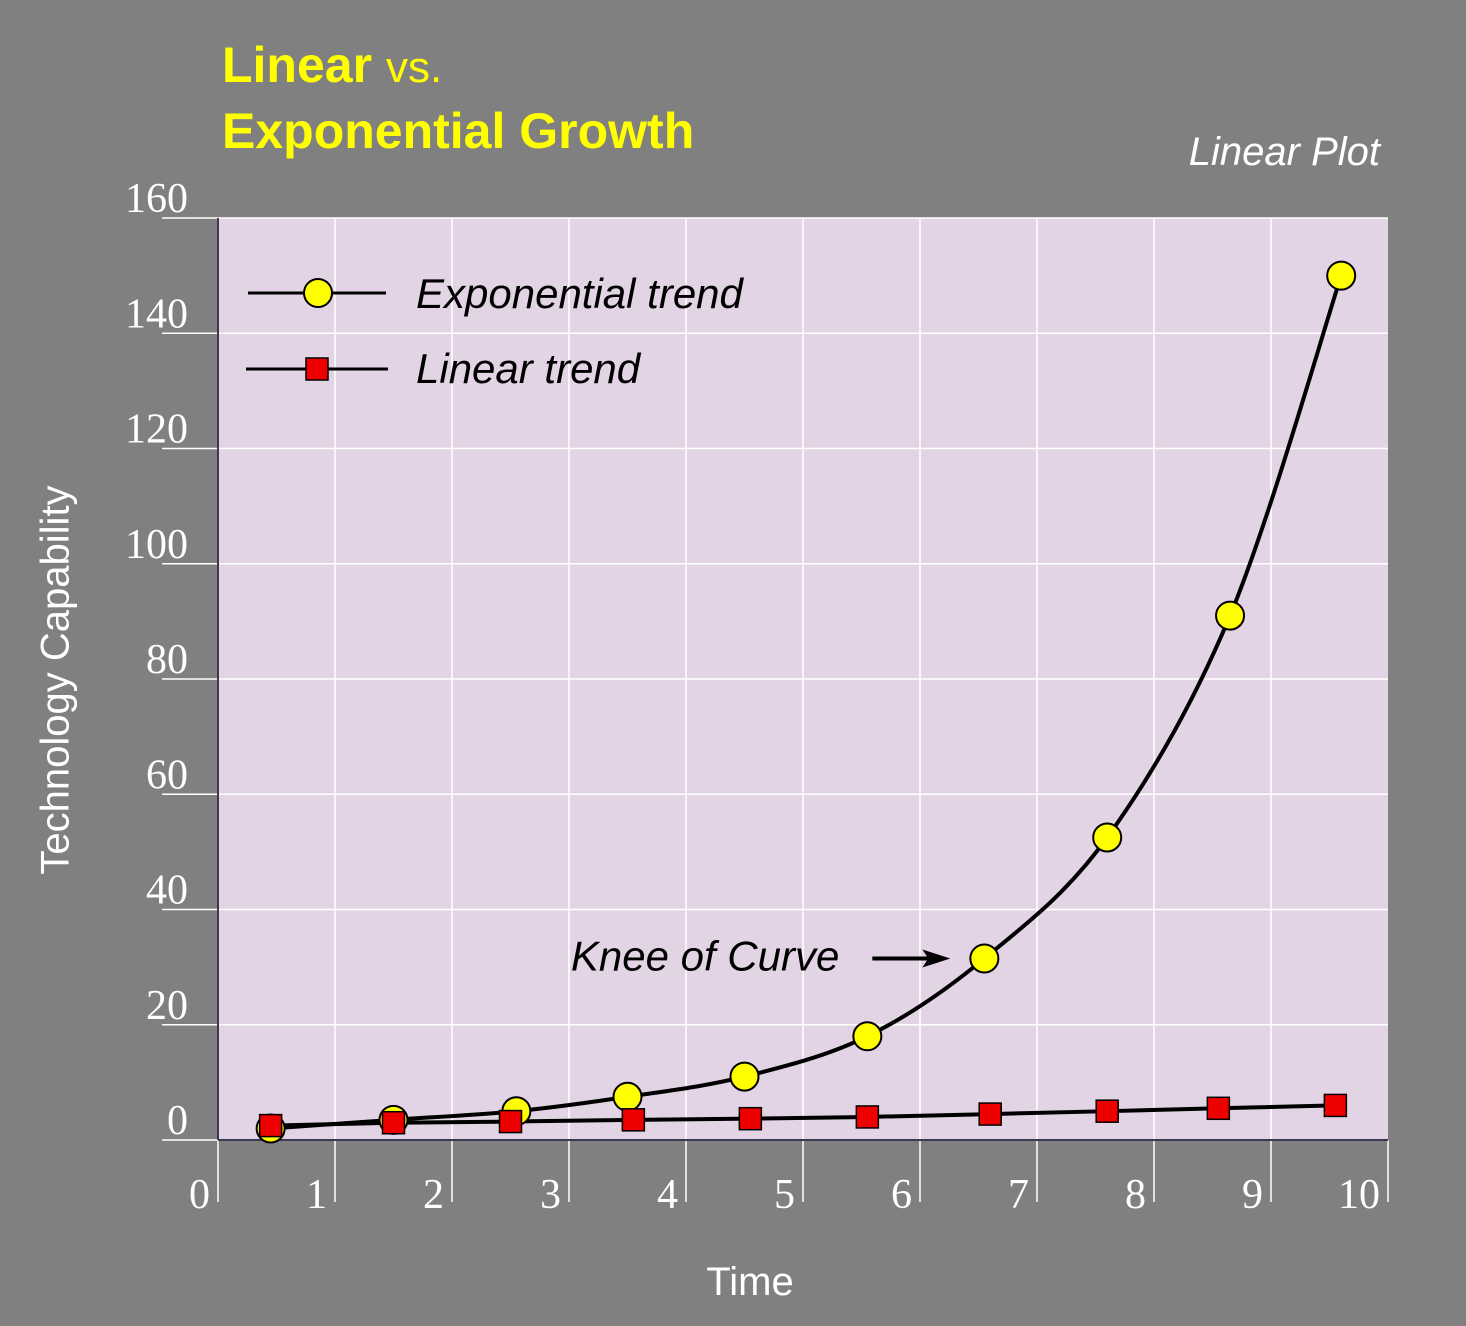  What do you see at coordinates (167, 1006) in the screenshot?
I see `y-tick-label: 20` at bounding box center [167, 1006].